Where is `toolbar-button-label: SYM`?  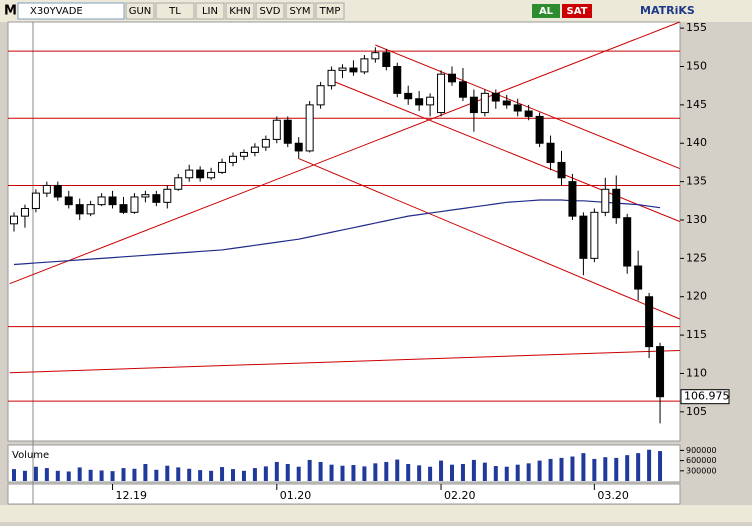 toolbar-button-label: SYM is located at coordinates (299, 11).